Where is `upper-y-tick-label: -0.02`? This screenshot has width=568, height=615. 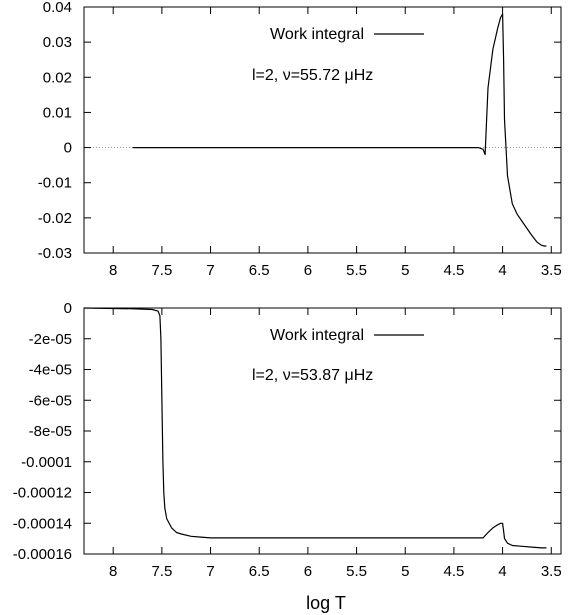
upper-y-tick-label: -0.02 is located at coordinates (55, 218).